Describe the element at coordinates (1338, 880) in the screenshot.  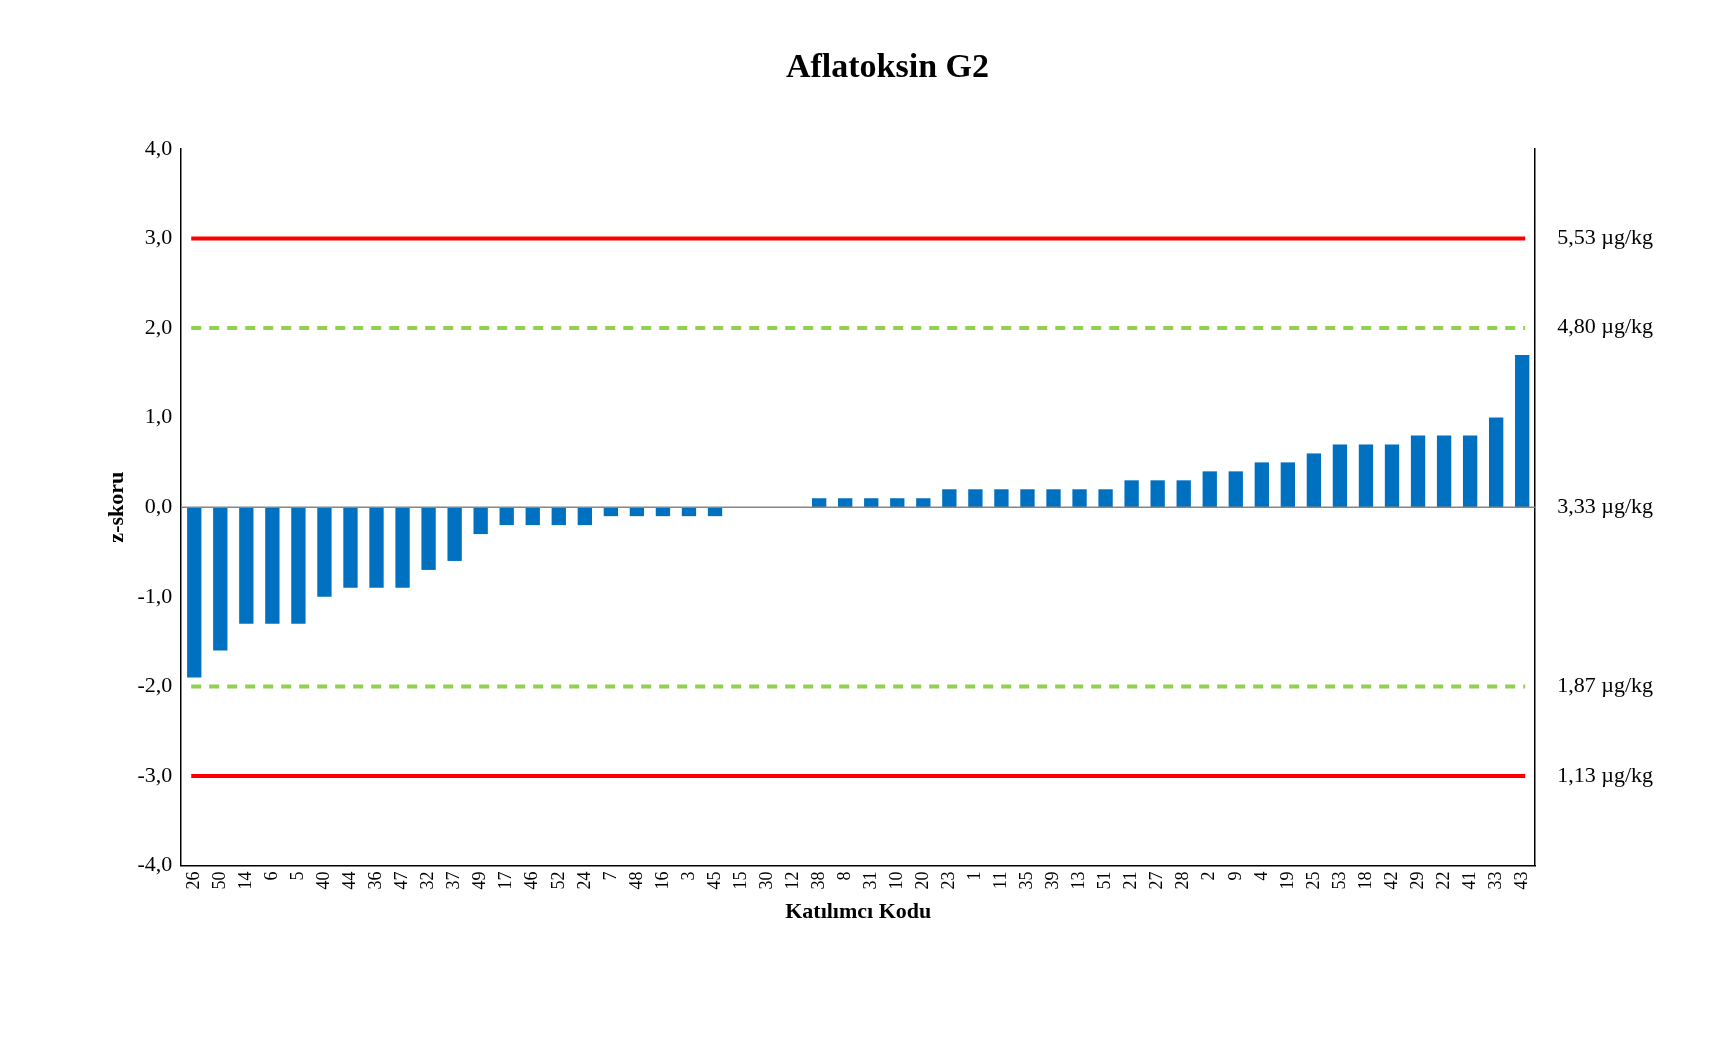
I see `x-tick-label: 53` at that location.